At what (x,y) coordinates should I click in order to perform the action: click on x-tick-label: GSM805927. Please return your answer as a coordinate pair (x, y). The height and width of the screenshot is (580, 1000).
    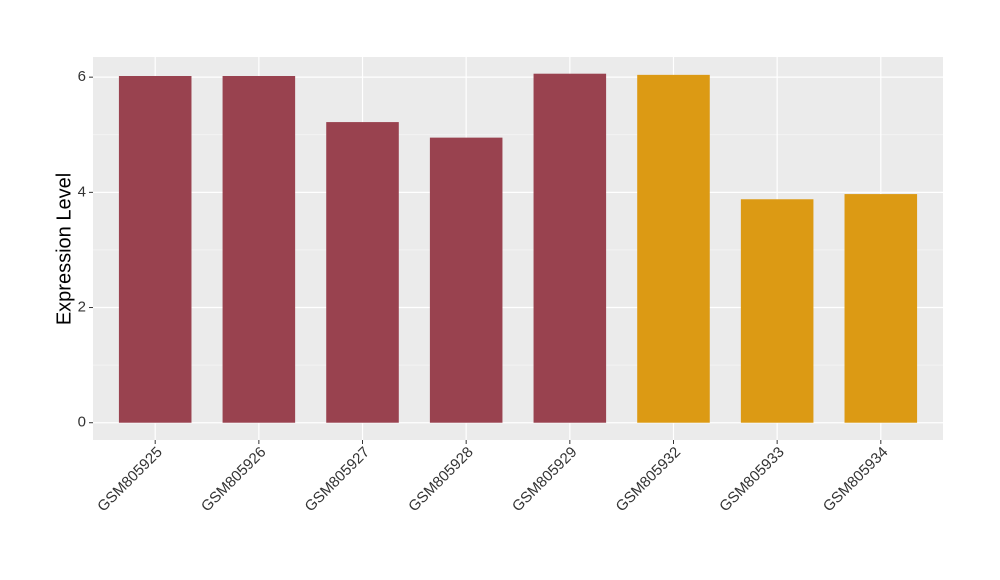
    Looking at the image, I should click on (338, 480).